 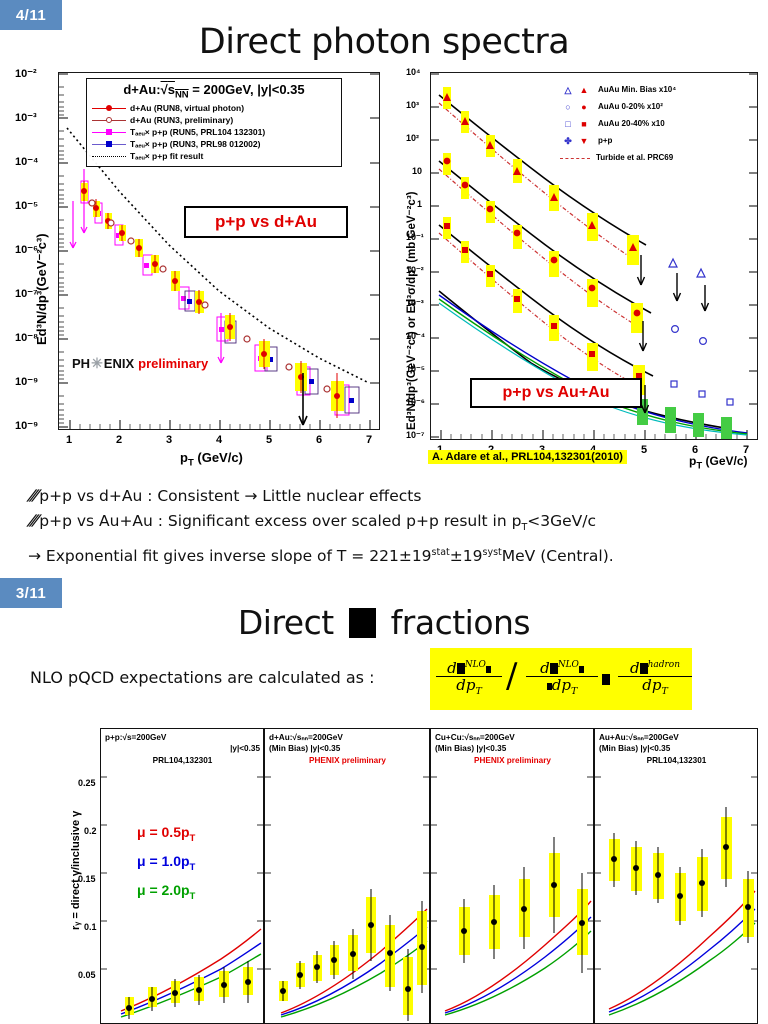 I want to click on legend-header-sub: NN, so click(x=181, y=95).